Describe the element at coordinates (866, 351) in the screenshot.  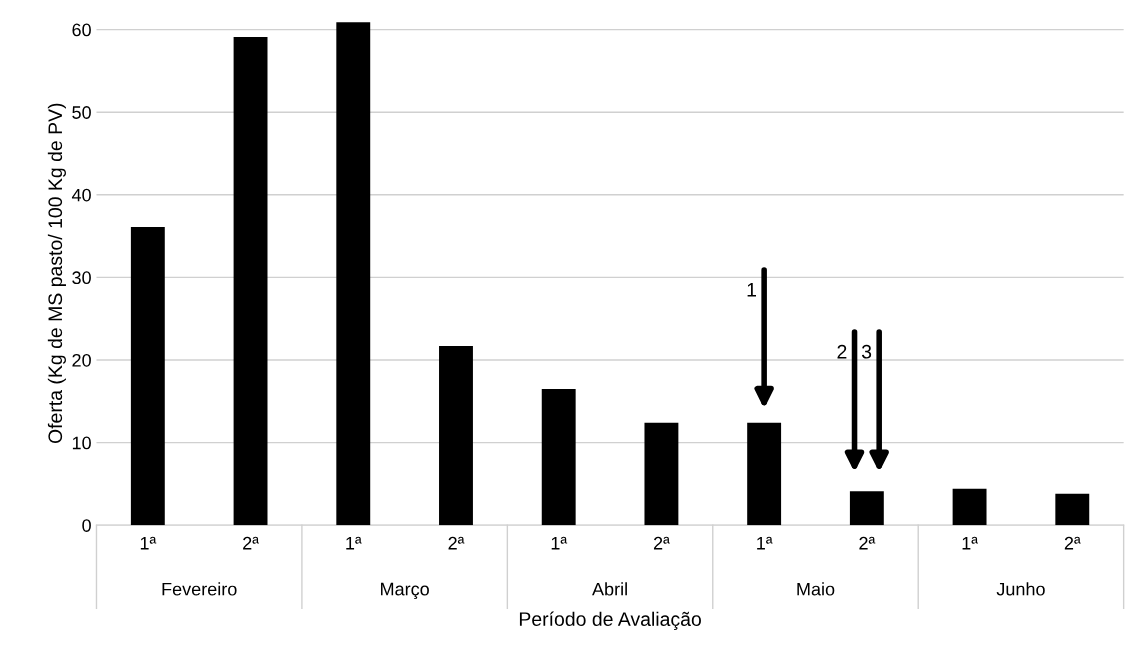
I see `annotation: 3` at that location.